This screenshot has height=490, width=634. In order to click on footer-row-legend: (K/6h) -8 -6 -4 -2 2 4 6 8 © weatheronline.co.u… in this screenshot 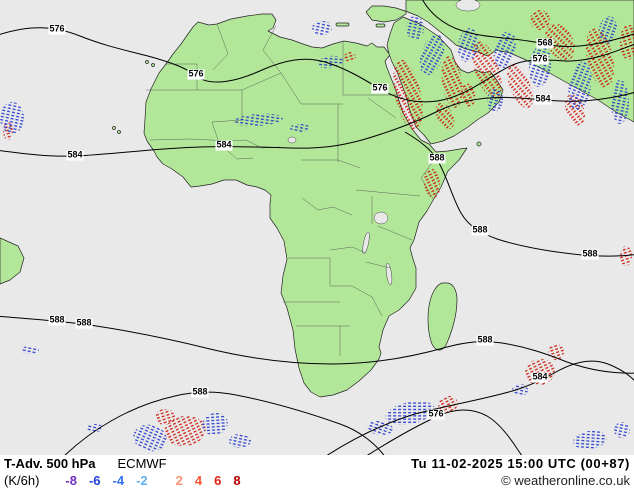, I will do `click(317, 480)`.